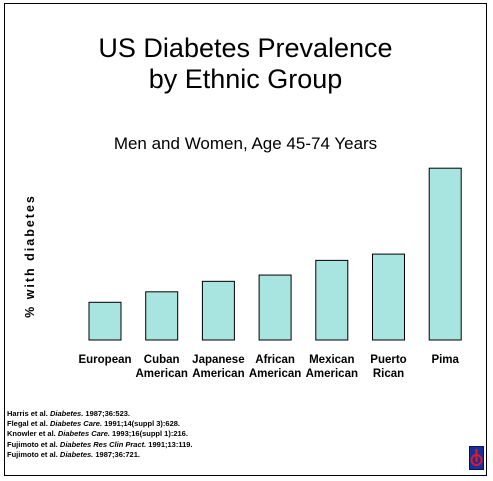 The height and width of the screenshot is (481, 493). What do you see at coordinates (388, 367) in the screenshot?
I see `x-tick-label-5: Puerto Rican` at bounding box center [388, 367].